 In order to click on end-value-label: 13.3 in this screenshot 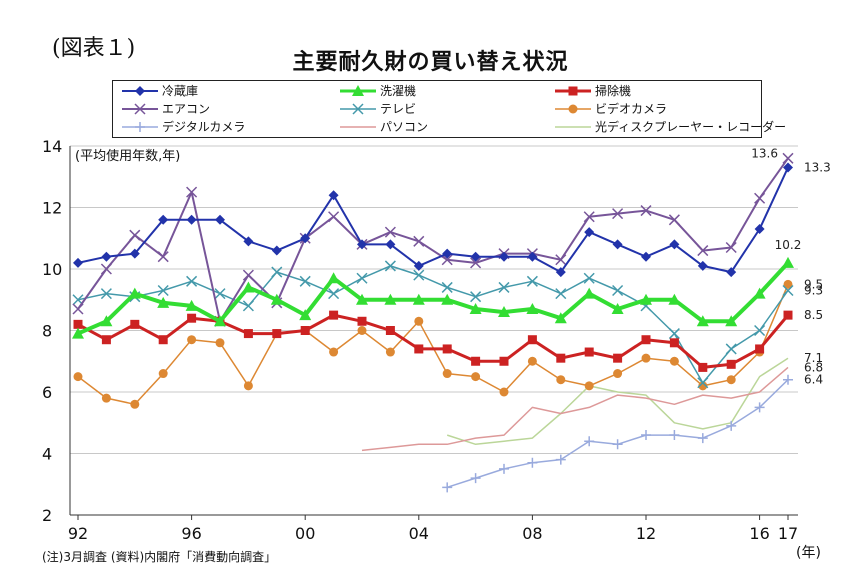, I will do `click(817, 168)`.